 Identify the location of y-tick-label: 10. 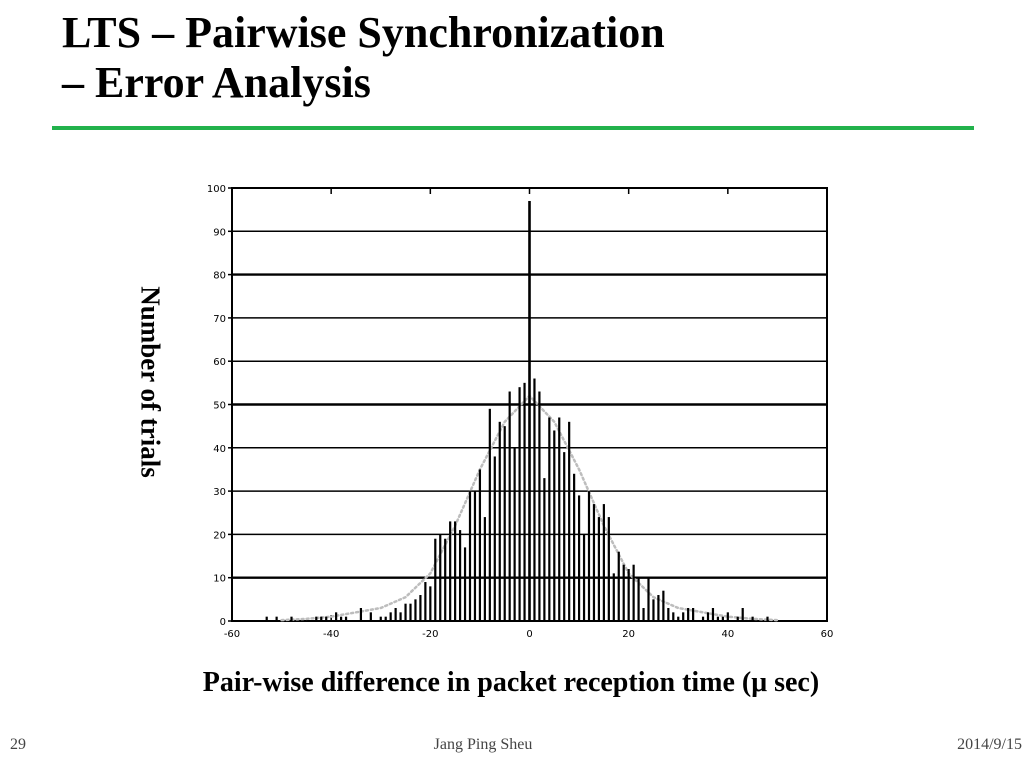
(219, 579).